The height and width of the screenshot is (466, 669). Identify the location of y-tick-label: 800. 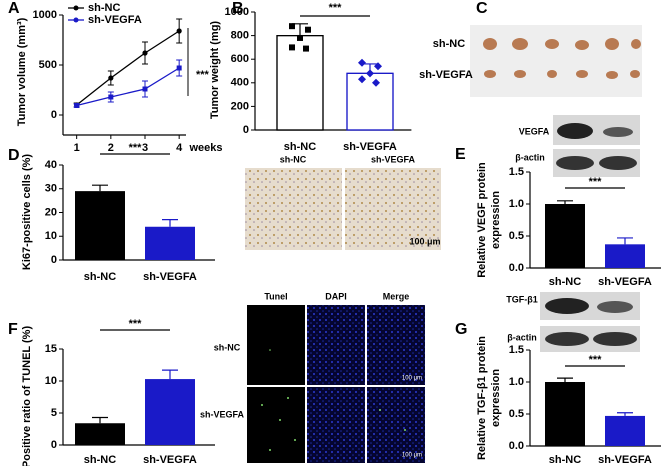
(240, 36).